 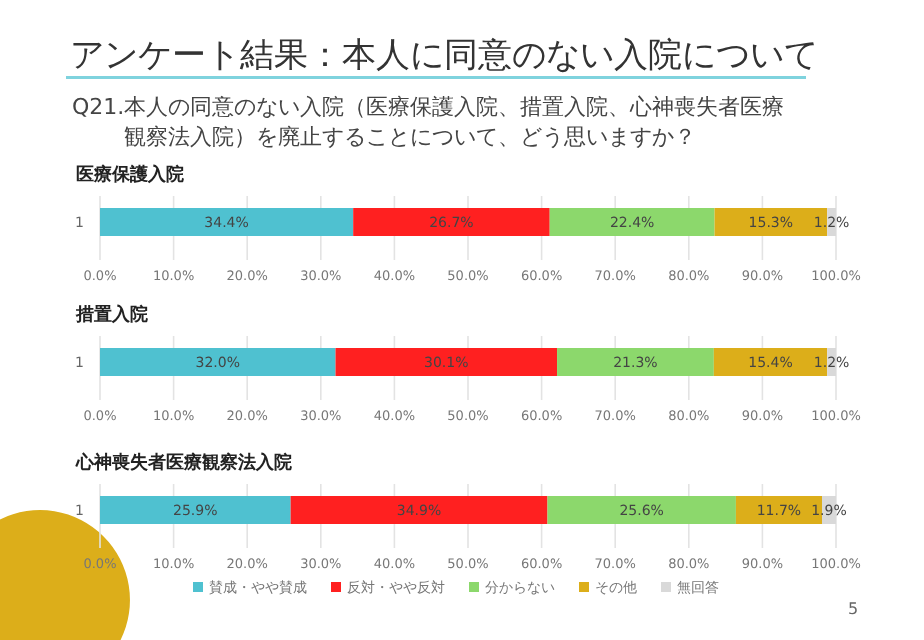 I want to click on chart-title: 措置入院, so click(x=111, y=315).